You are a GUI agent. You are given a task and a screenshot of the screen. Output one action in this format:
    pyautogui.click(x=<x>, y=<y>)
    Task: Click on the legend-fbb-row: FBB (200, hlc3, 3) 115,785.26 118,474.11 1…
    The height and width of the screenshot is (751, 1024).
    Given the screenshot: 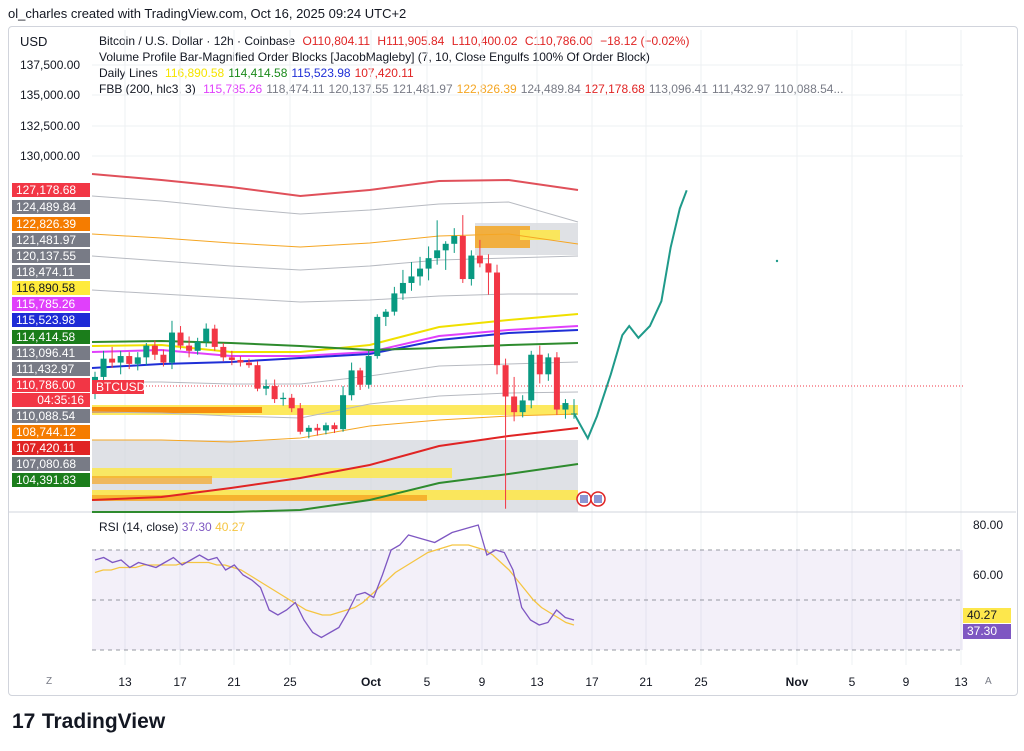 What is the action you would take?
    pyautogui.click(x=475, y=89)
    